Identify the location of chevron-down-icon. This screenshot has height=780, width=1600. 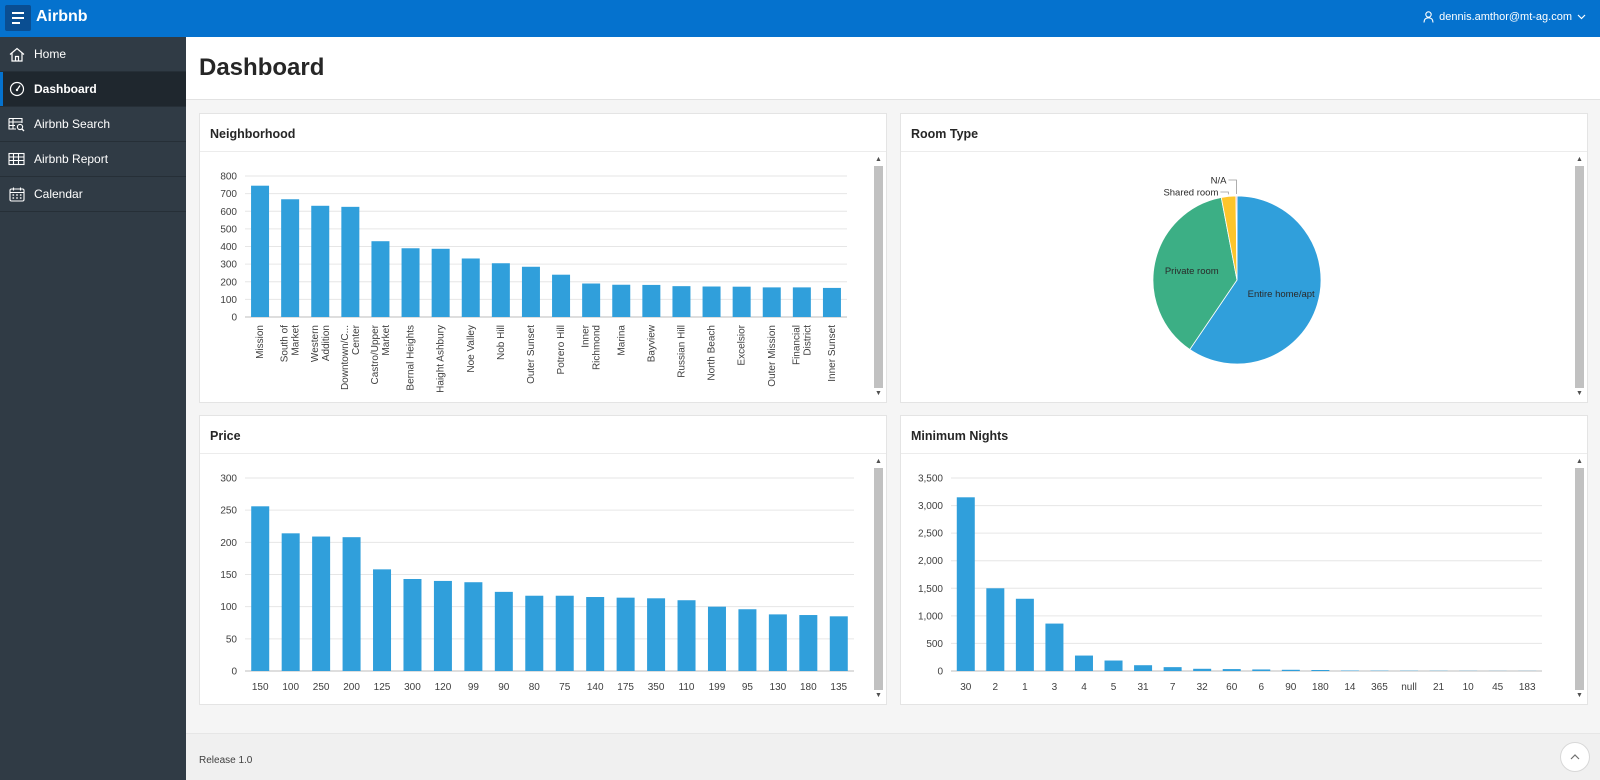
(1581, 17).